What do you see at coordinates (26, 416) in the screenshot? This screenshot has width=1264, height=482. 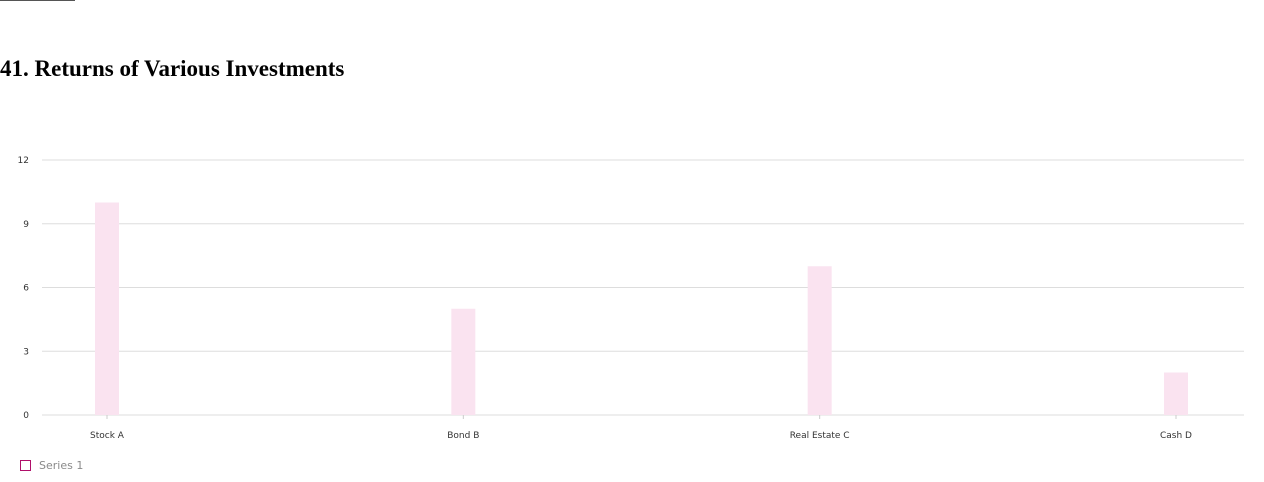 I see `y-tick-label: 0` at bounding box center [26, 416].